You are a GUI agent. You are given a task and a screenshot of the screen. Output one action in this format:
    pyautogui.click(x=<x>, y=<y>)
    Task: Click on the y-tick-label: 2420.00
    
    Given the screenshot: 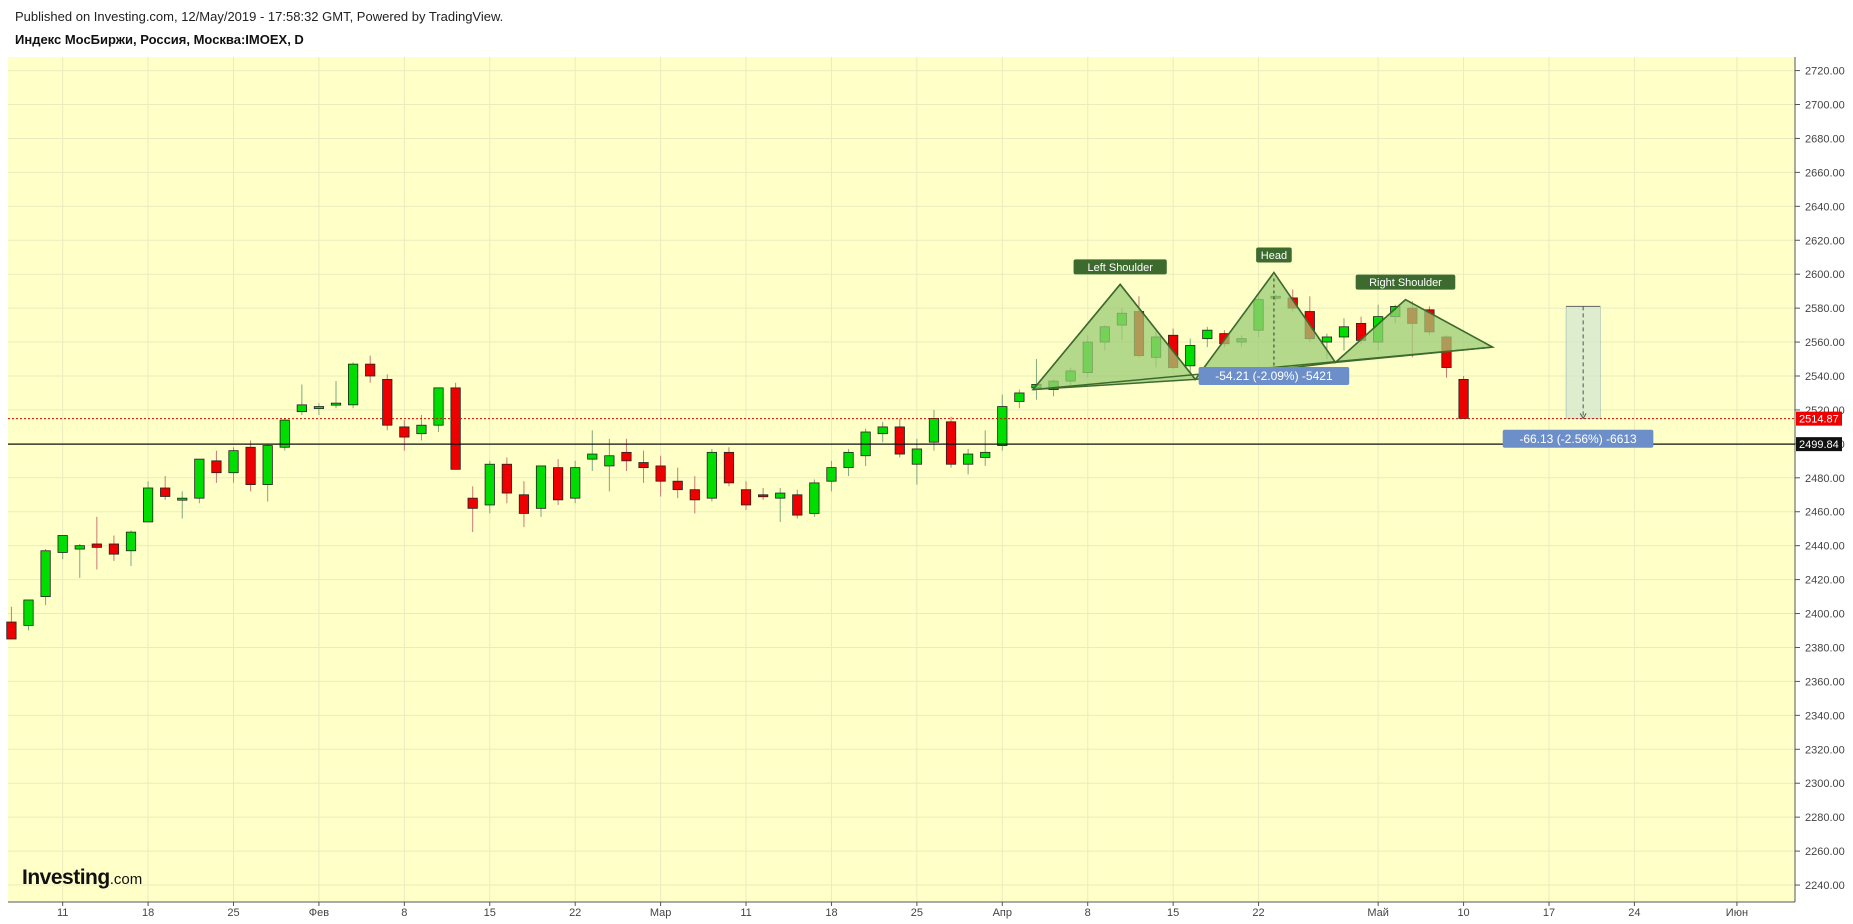 What is the action you would take?
    pyautogui.click(x=1825, y=581)
    